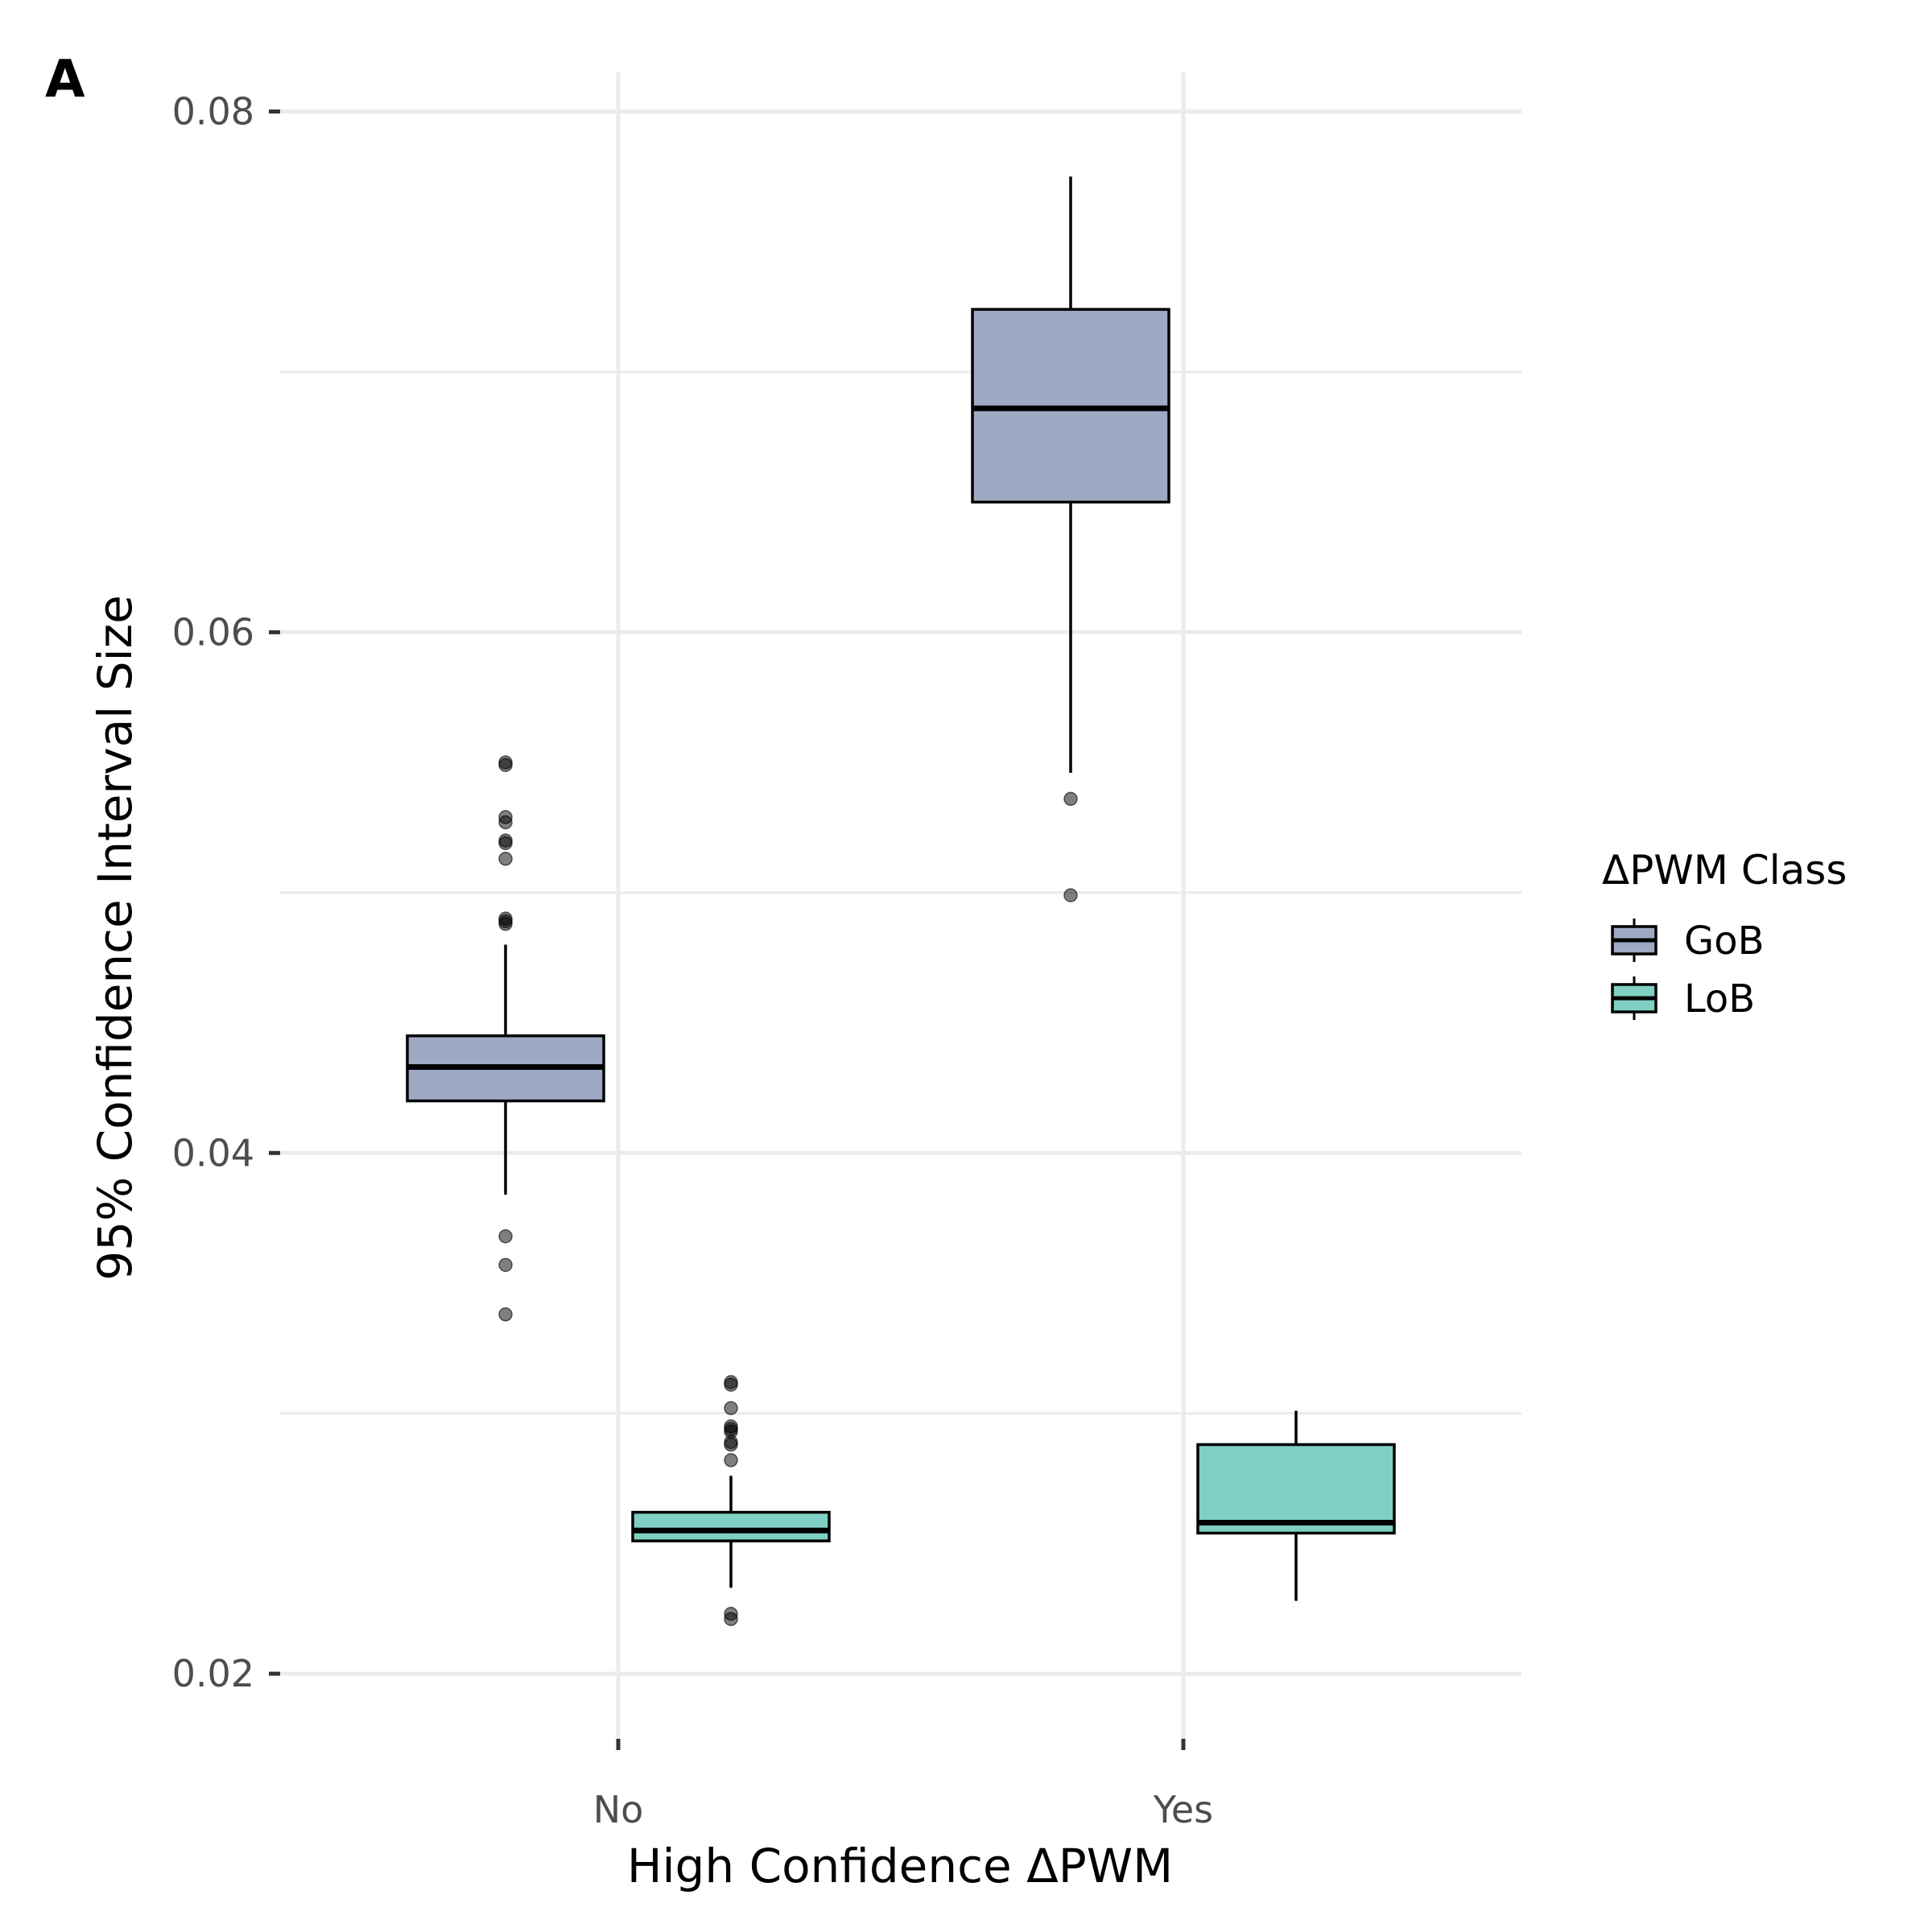 This screenshot has height=1932, width=1932. I want to click on x-axis-title: High Confidence ΔPWM, so click(900, 1866).